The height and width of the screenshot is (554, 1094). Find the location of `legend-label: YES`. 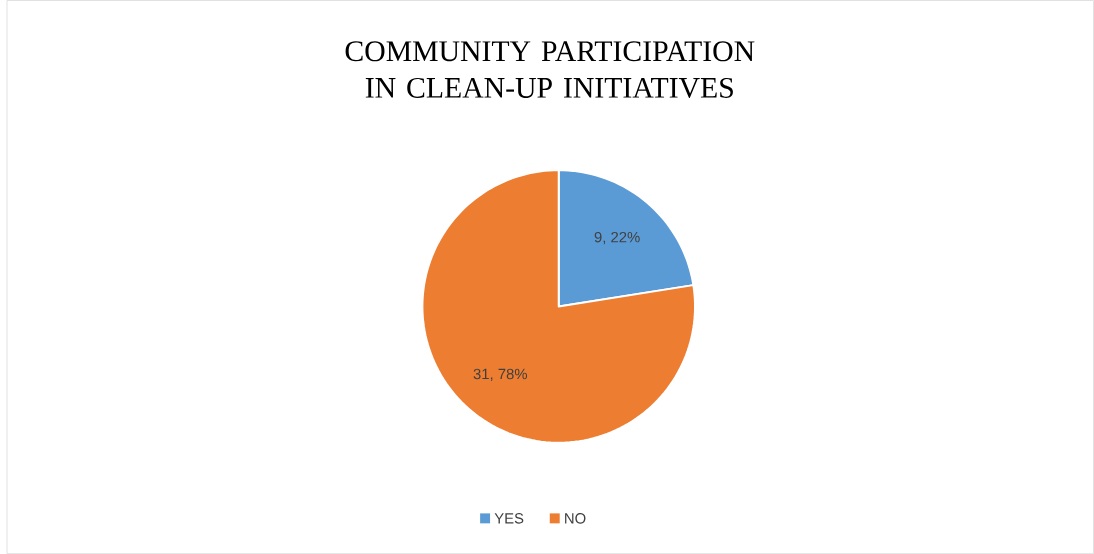

legend-label: YES is located at coordinates (509, 518).